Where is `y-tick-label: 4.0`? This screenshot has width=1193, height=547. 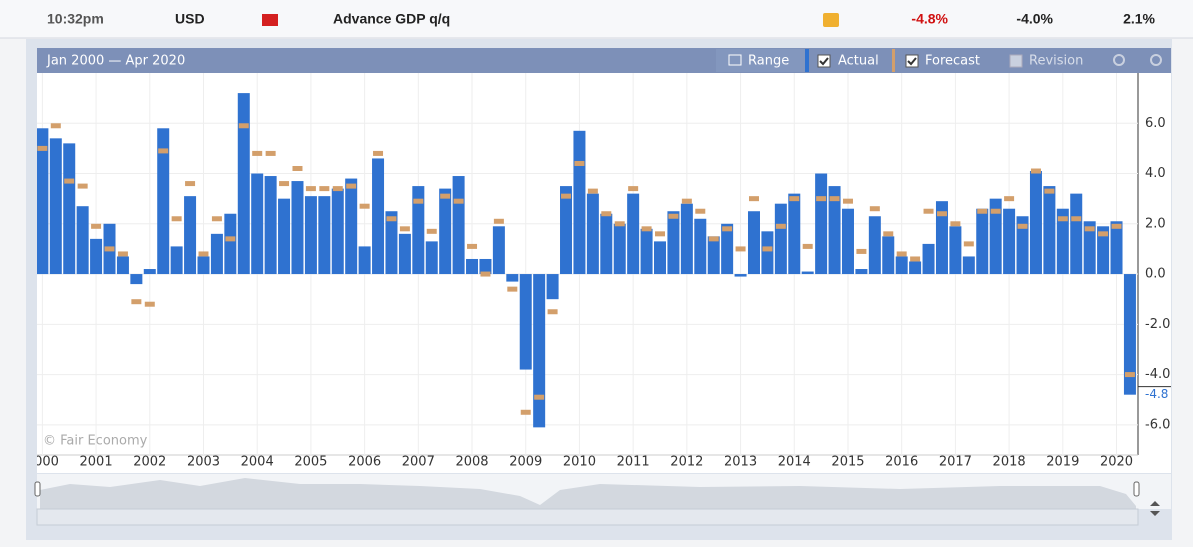 y-tick-label: 4.0 is located at coordinates (1155, 173).